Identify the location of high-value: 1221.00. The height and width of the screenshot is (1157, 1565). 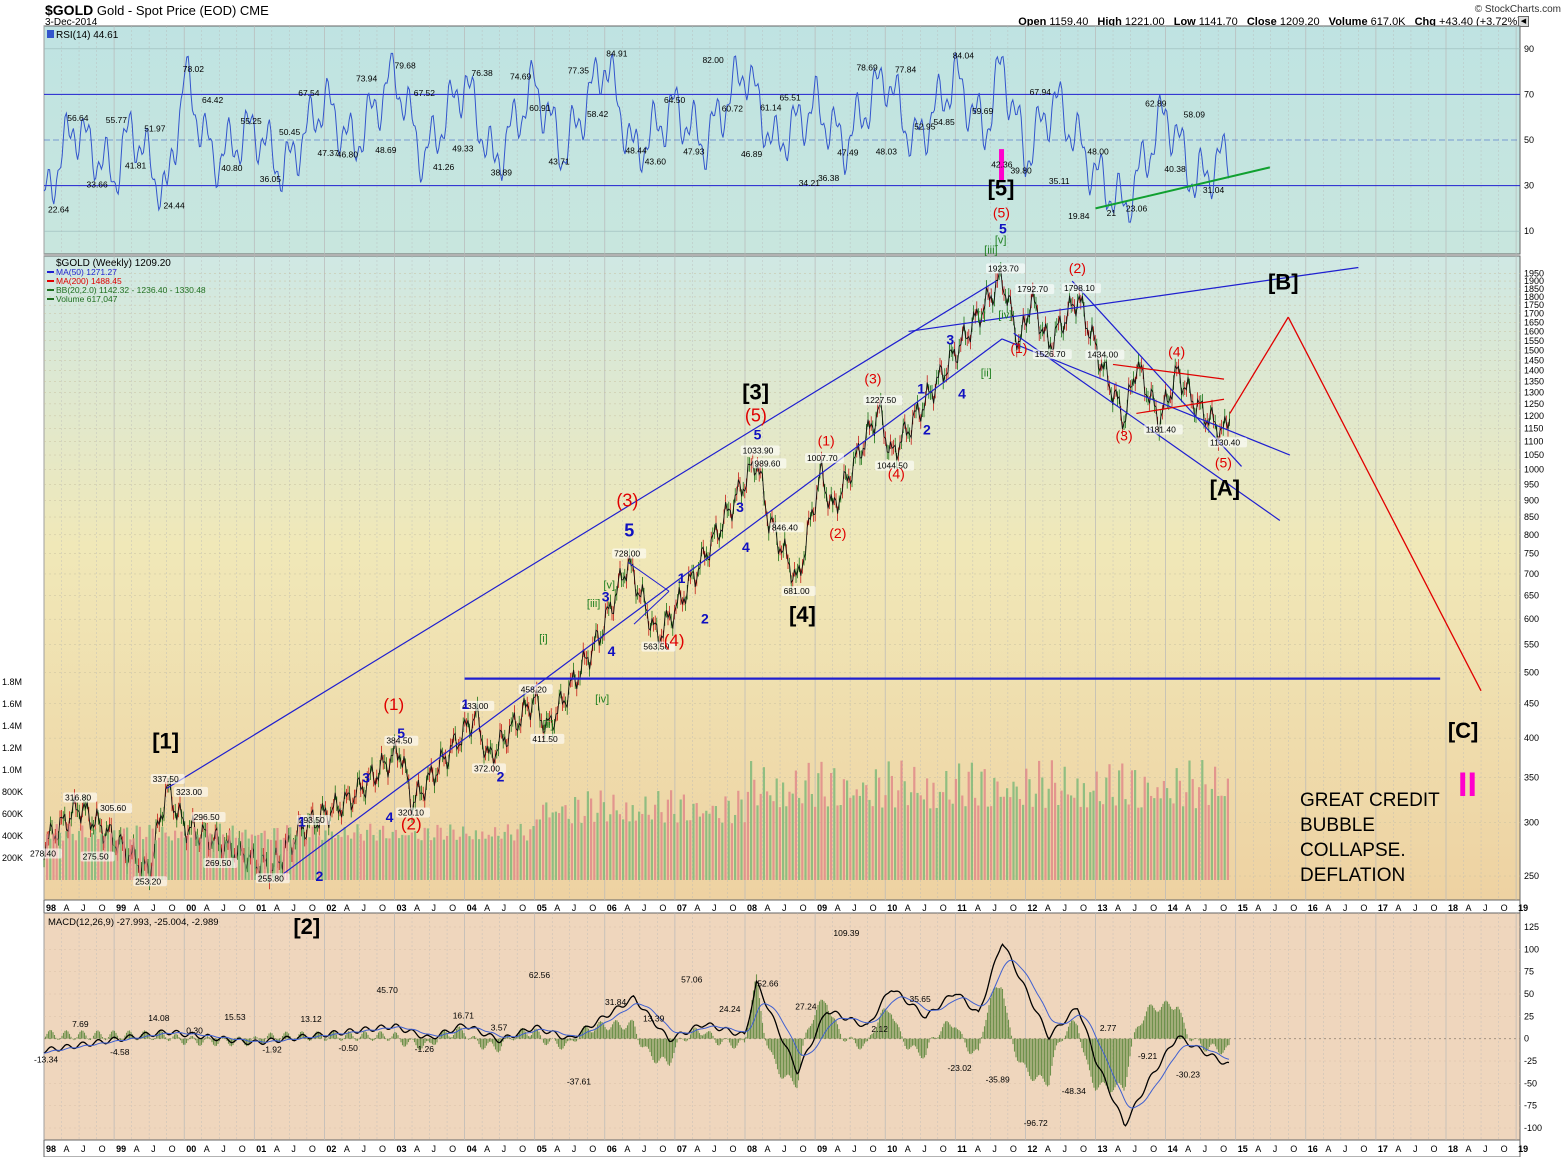
(1144, 22).